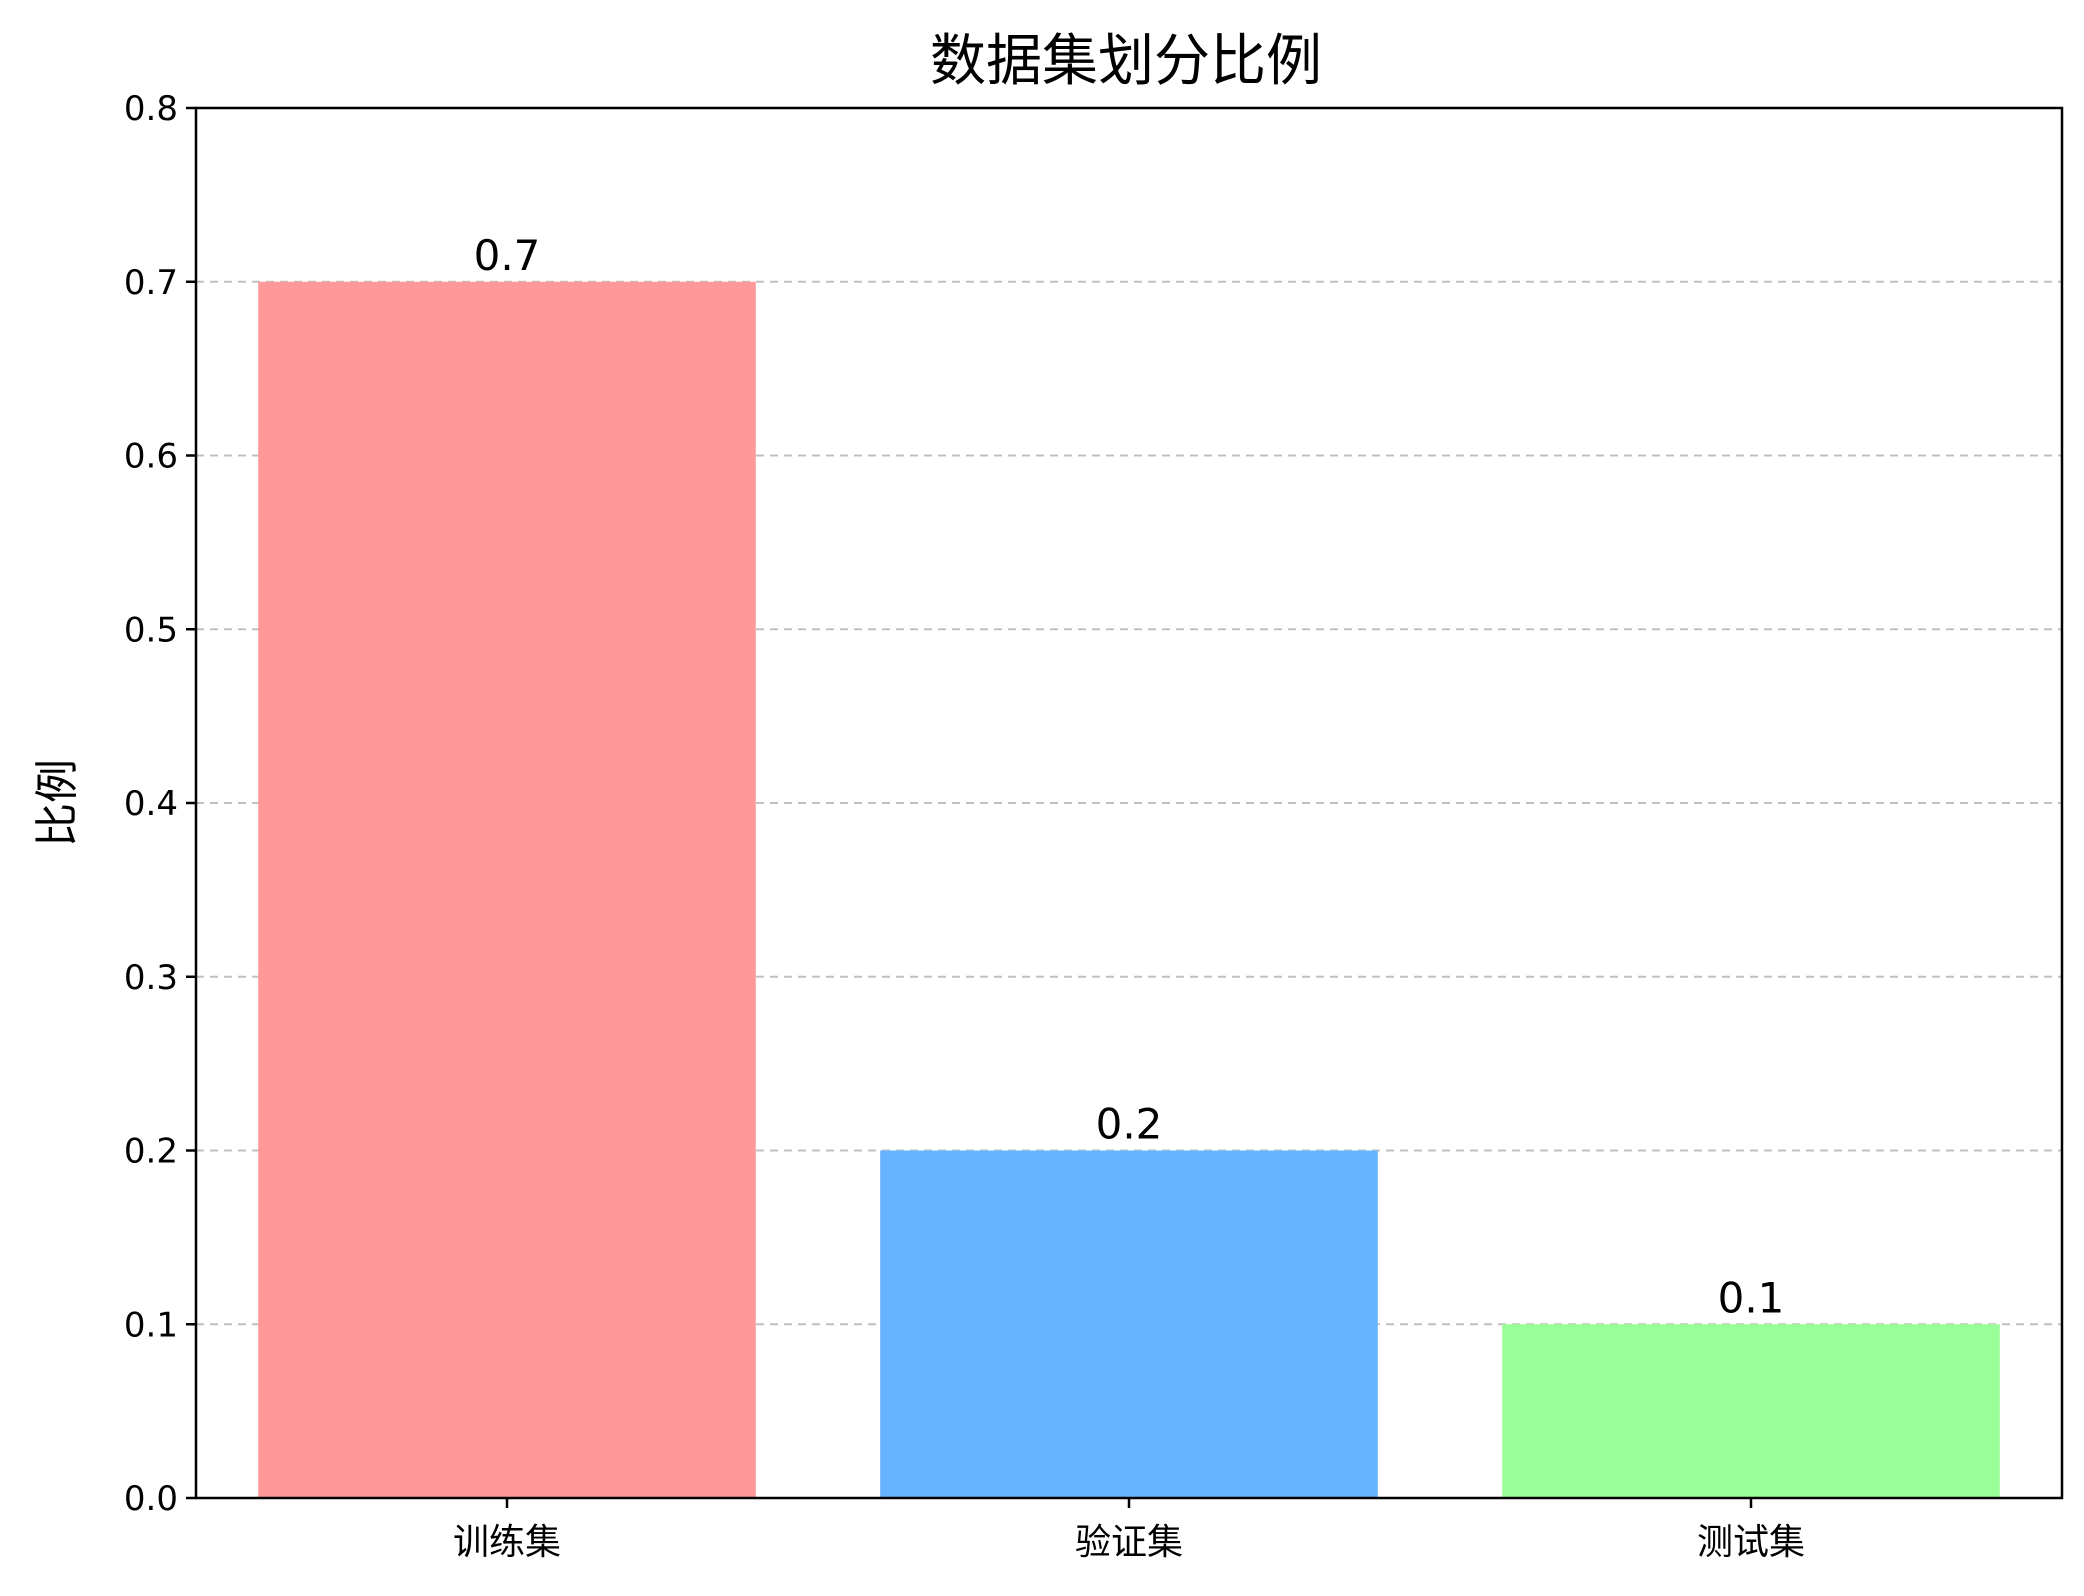 The width and height of the screenshot is (2084, 1596). I want to click on x-tick-label: 训练集, so click(507, 1542).